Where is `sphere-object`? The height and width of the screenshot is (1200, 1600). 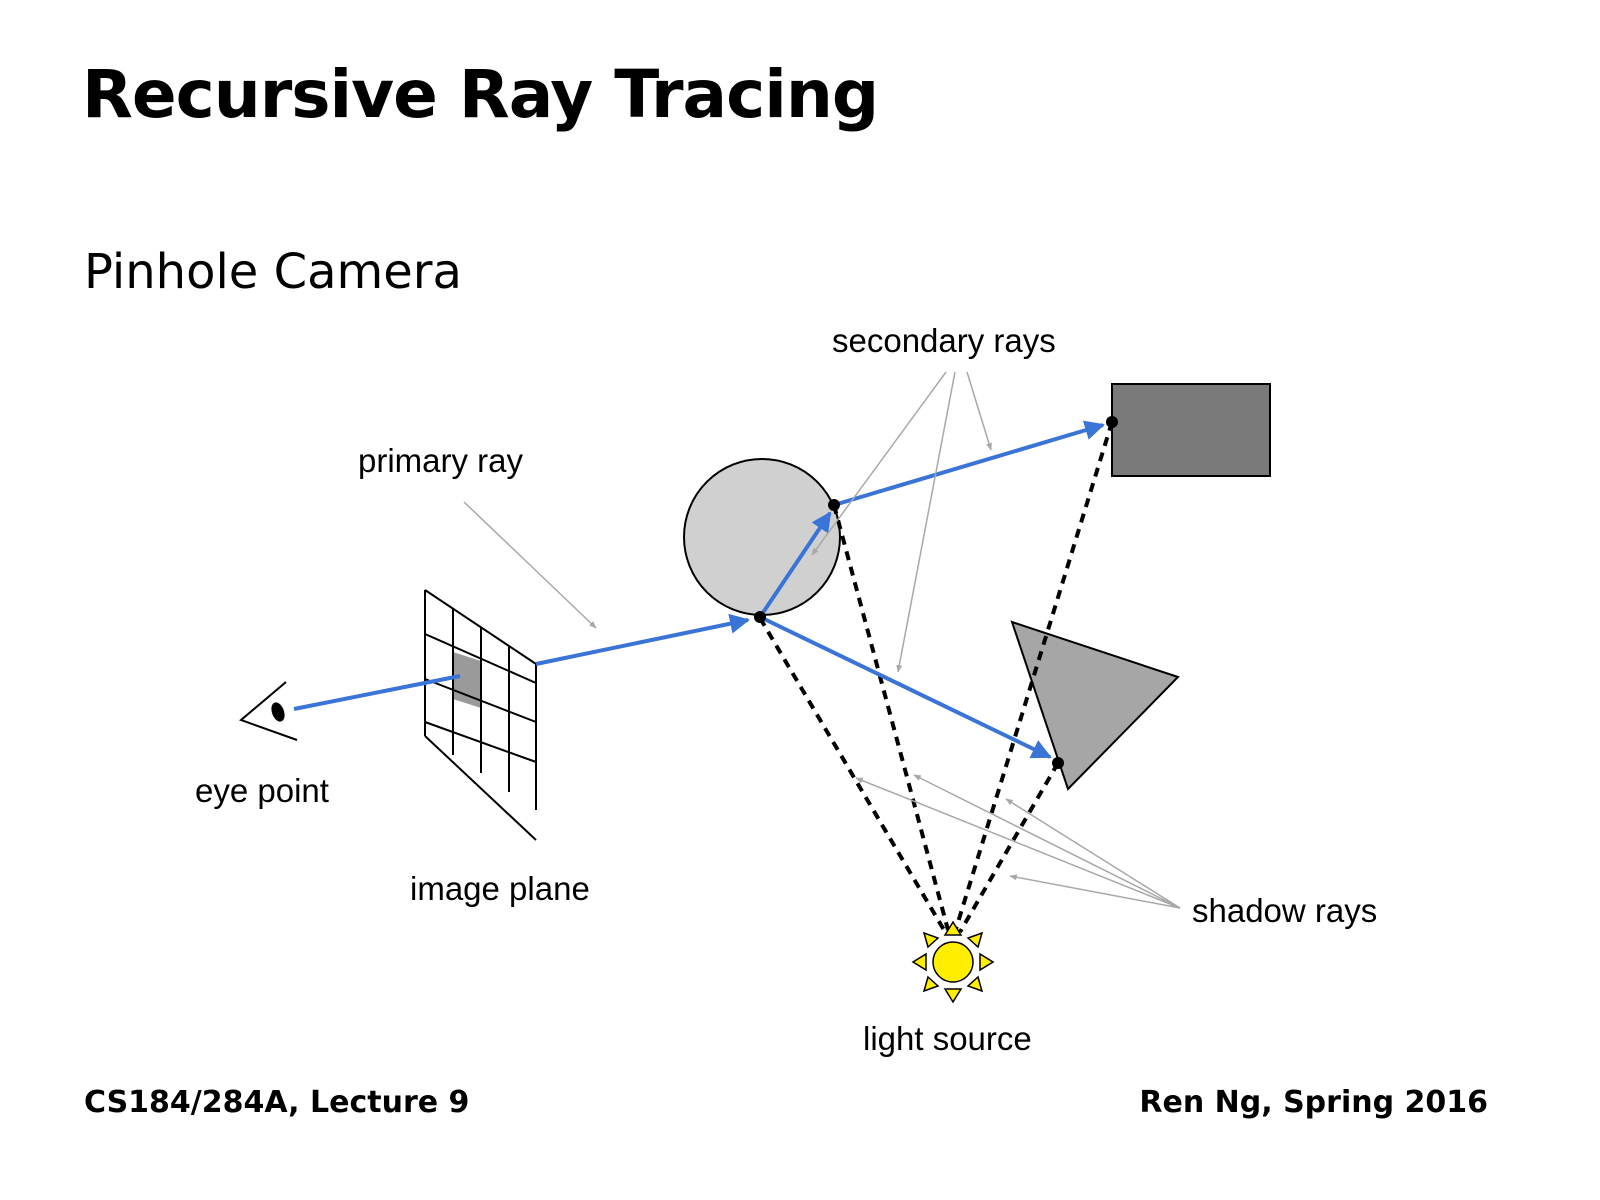
sphere-object is located at coordinates (762, 537).